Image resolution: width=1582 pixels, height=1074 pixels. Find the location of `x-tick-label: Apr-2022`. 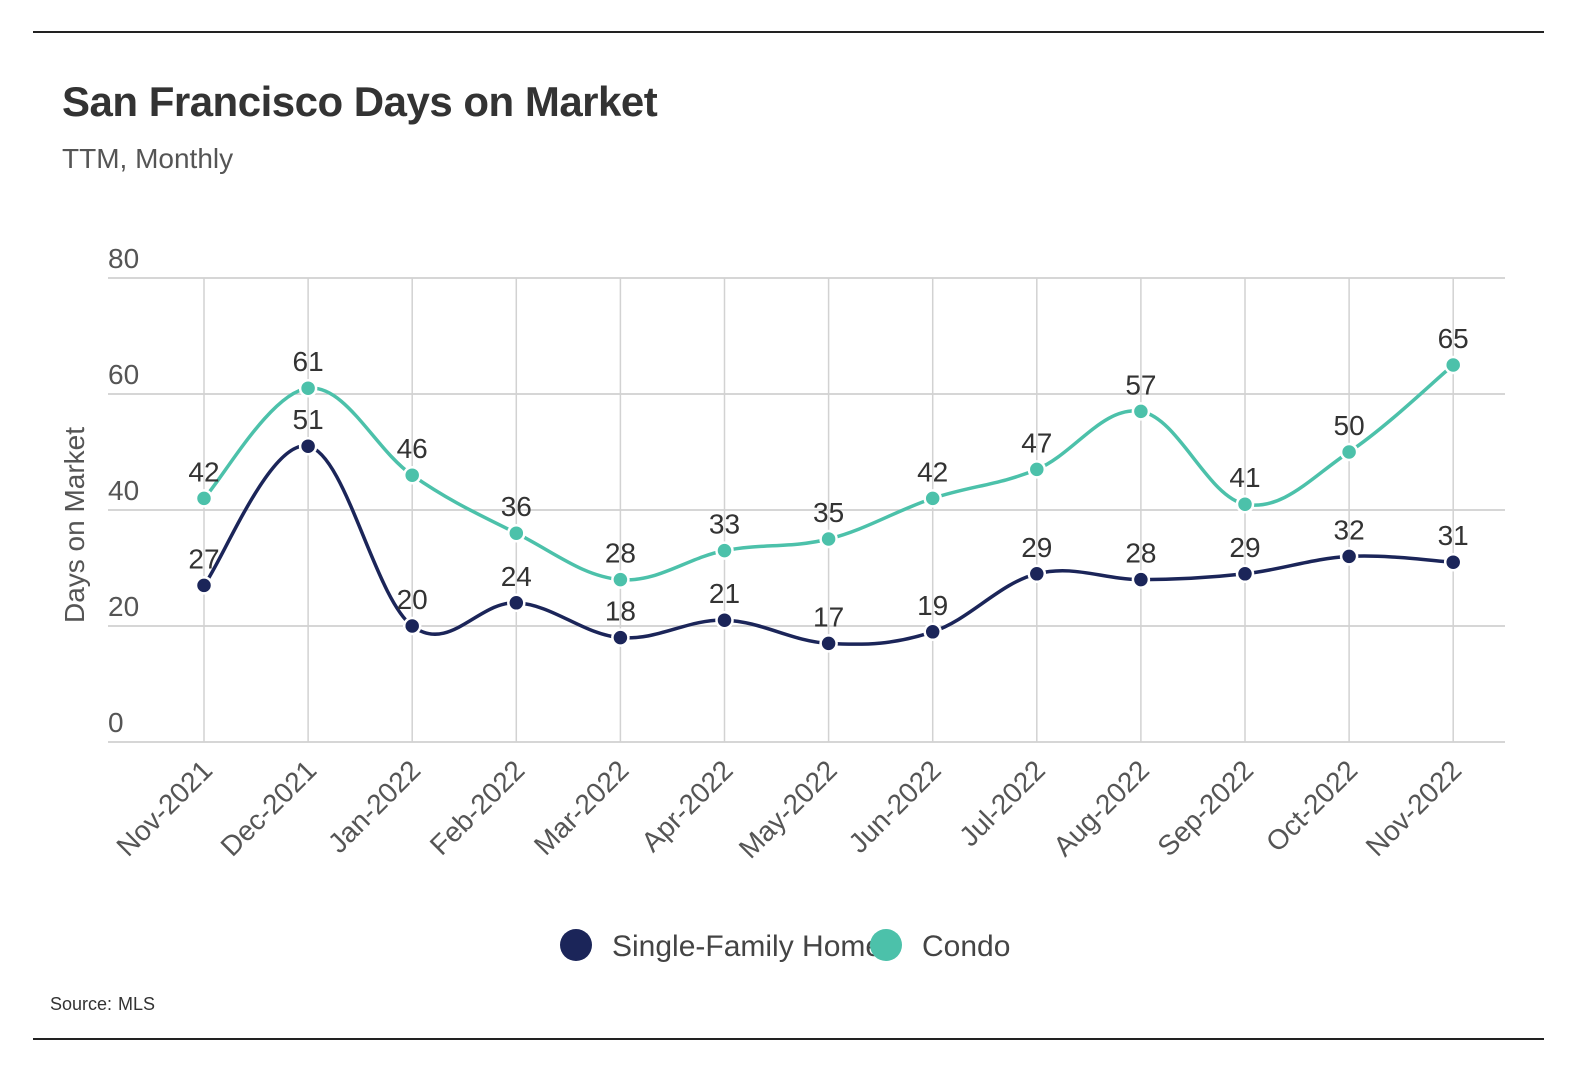

x-tick-label: Apr-2022 is located at coordinates (686, 805).